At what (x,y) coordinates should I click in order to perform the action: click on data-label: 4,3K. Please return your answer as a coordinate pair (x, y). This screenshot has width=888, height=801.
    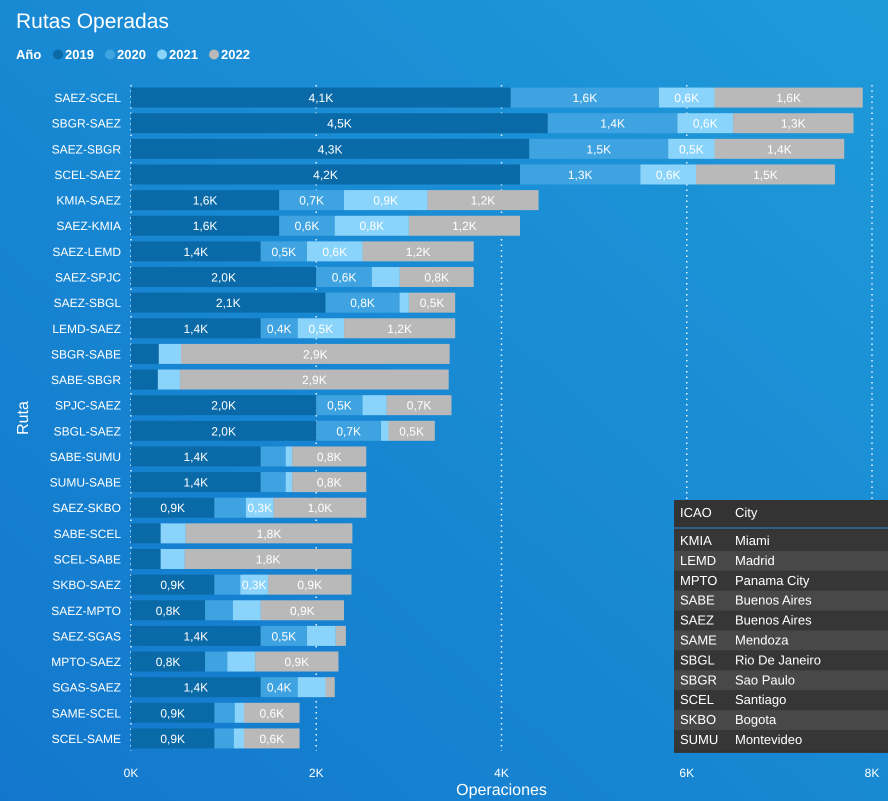
    Looking at the image, I should click on (330, 149).